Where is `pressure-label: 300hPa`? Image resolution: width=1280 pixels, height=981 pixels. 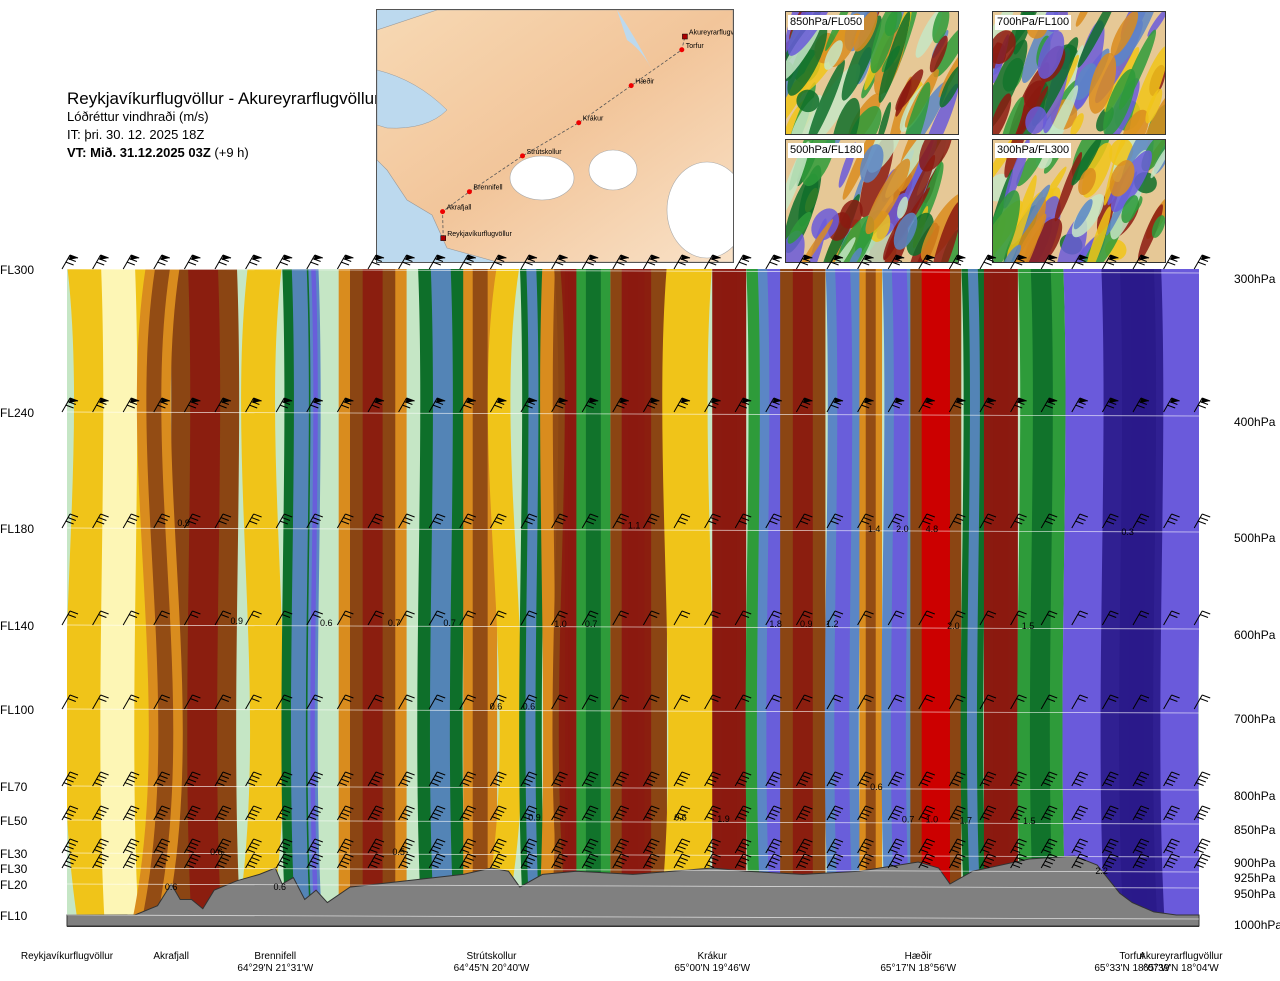 pressure-label: 300hPa is located at coordinates (1255, 279).